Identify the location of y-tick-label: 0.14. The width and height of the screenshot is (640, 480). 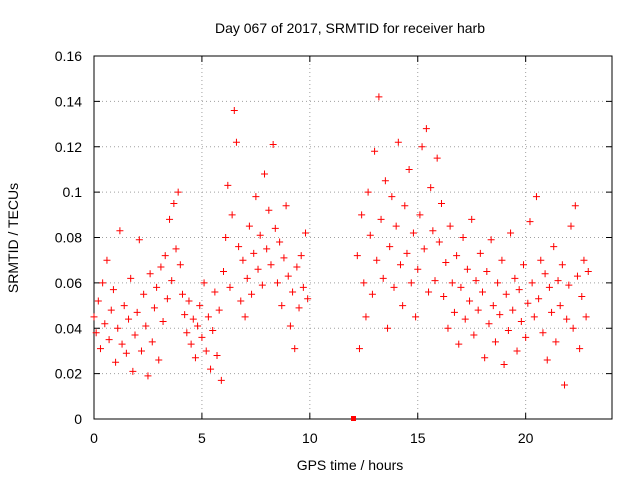
(68, 101).